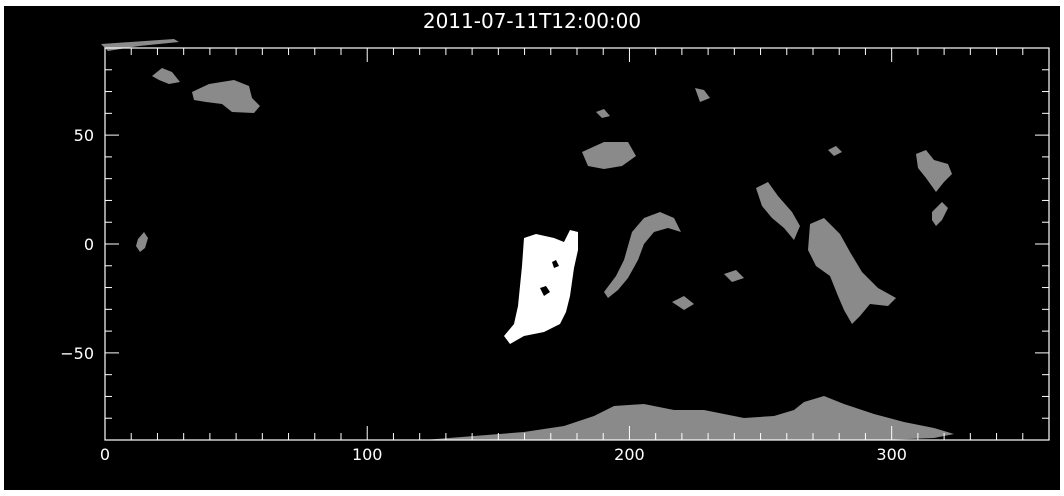  What do you see at coordinates (77, 353) in the screenshot?
I see `y-tick-label: −50` at bounding box center [77, 353].